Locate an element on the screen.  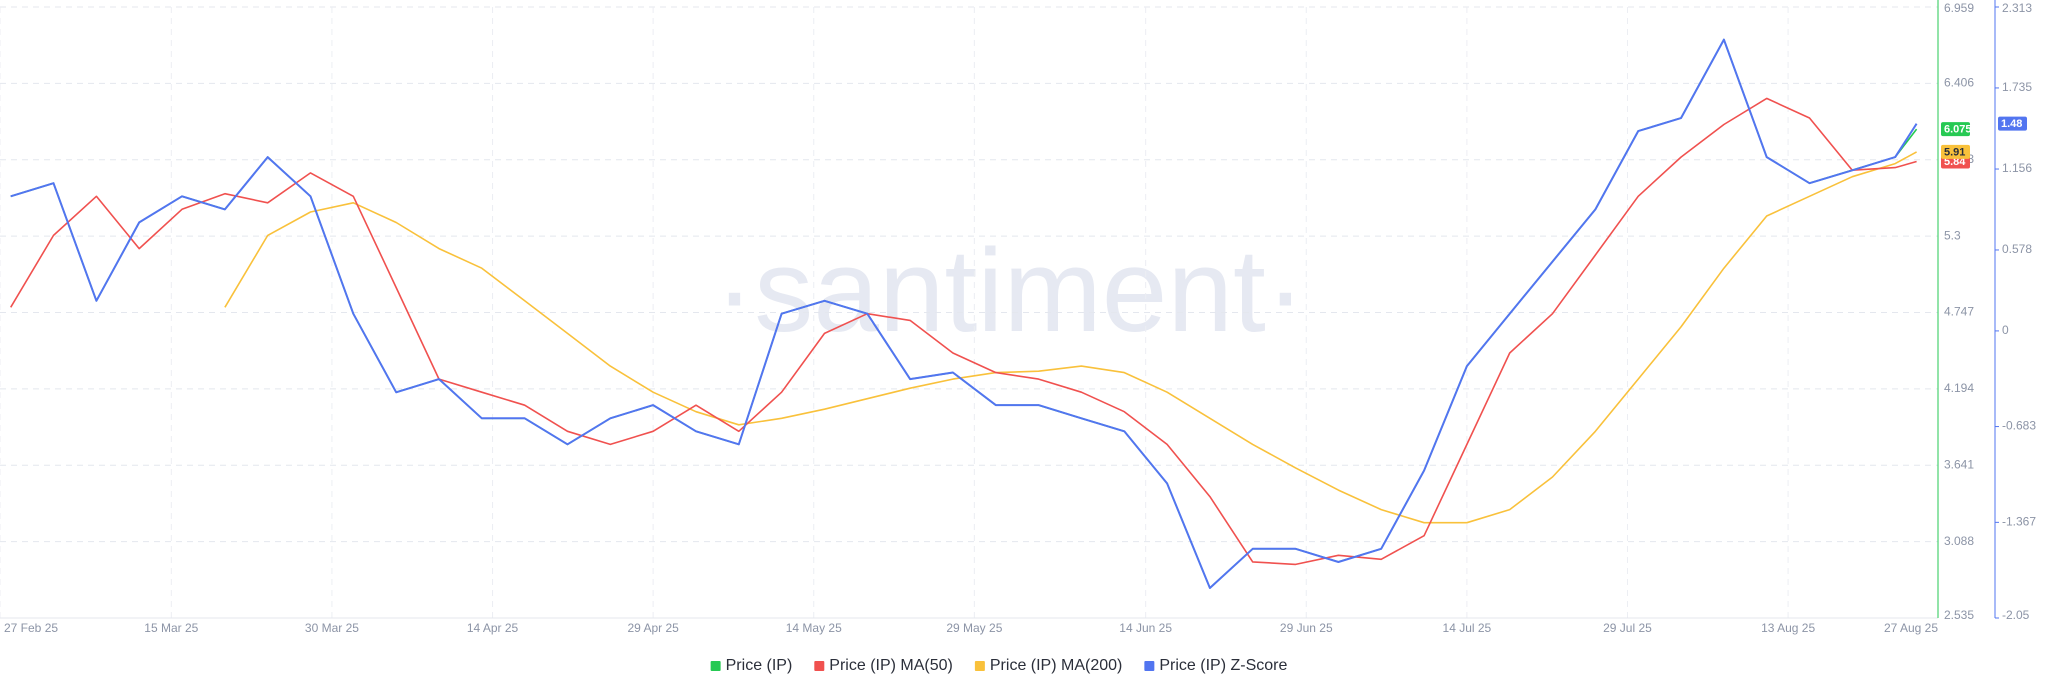
x-tick-label: 14 Jun 25 is located at coordinates (1145, 628).